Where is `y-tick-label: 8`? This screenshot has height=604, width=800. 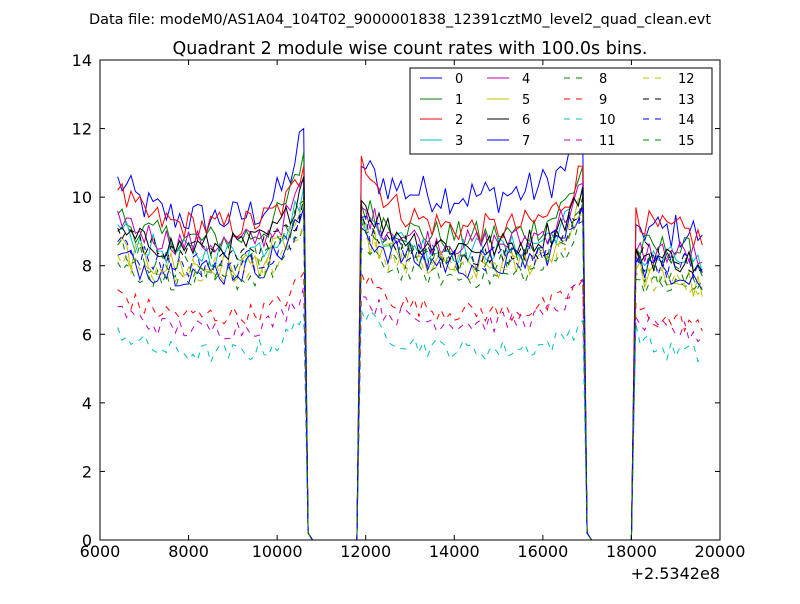 y-tick-label: 8 is located at coordinates (87, 266).